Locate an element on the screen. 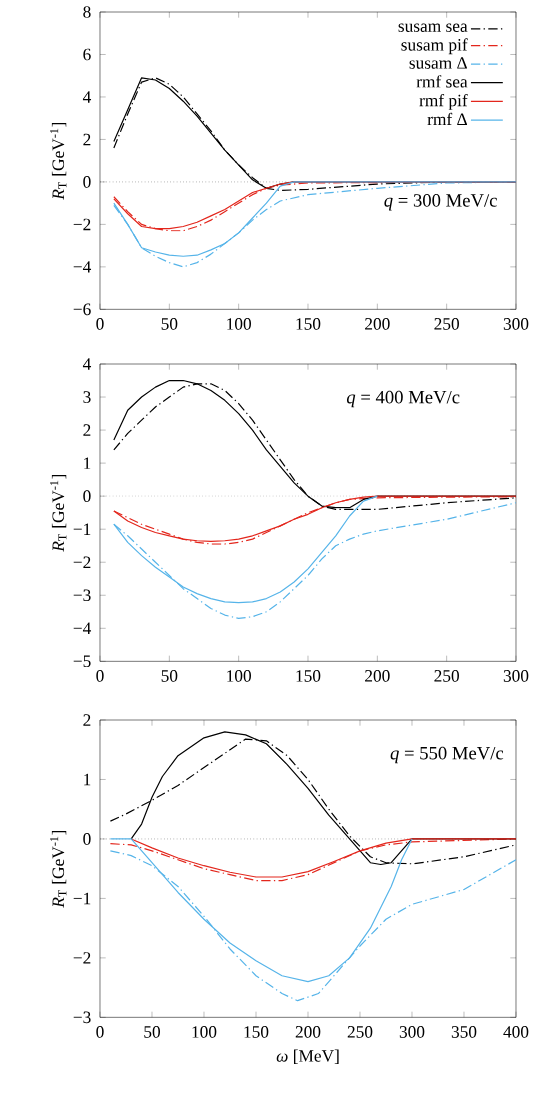 This screenshot has height=1103, width=537. x-axis-title: ω [MeV] is located at coordinates (307, 1056).